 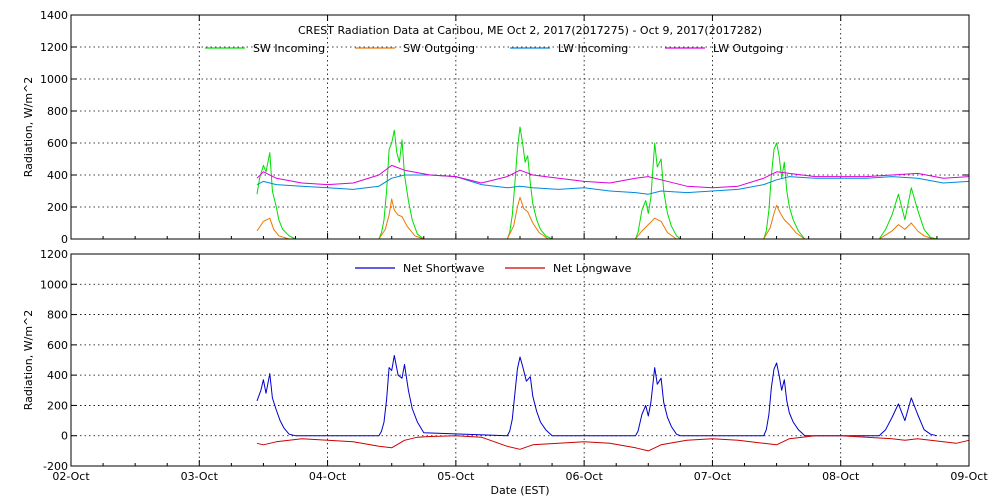 What do you see at coordinates (493, 268) in the screenshot?
I see `bottom-panel-legend: Net Shortwave Net Longwave` at bounding box center [493, 268].